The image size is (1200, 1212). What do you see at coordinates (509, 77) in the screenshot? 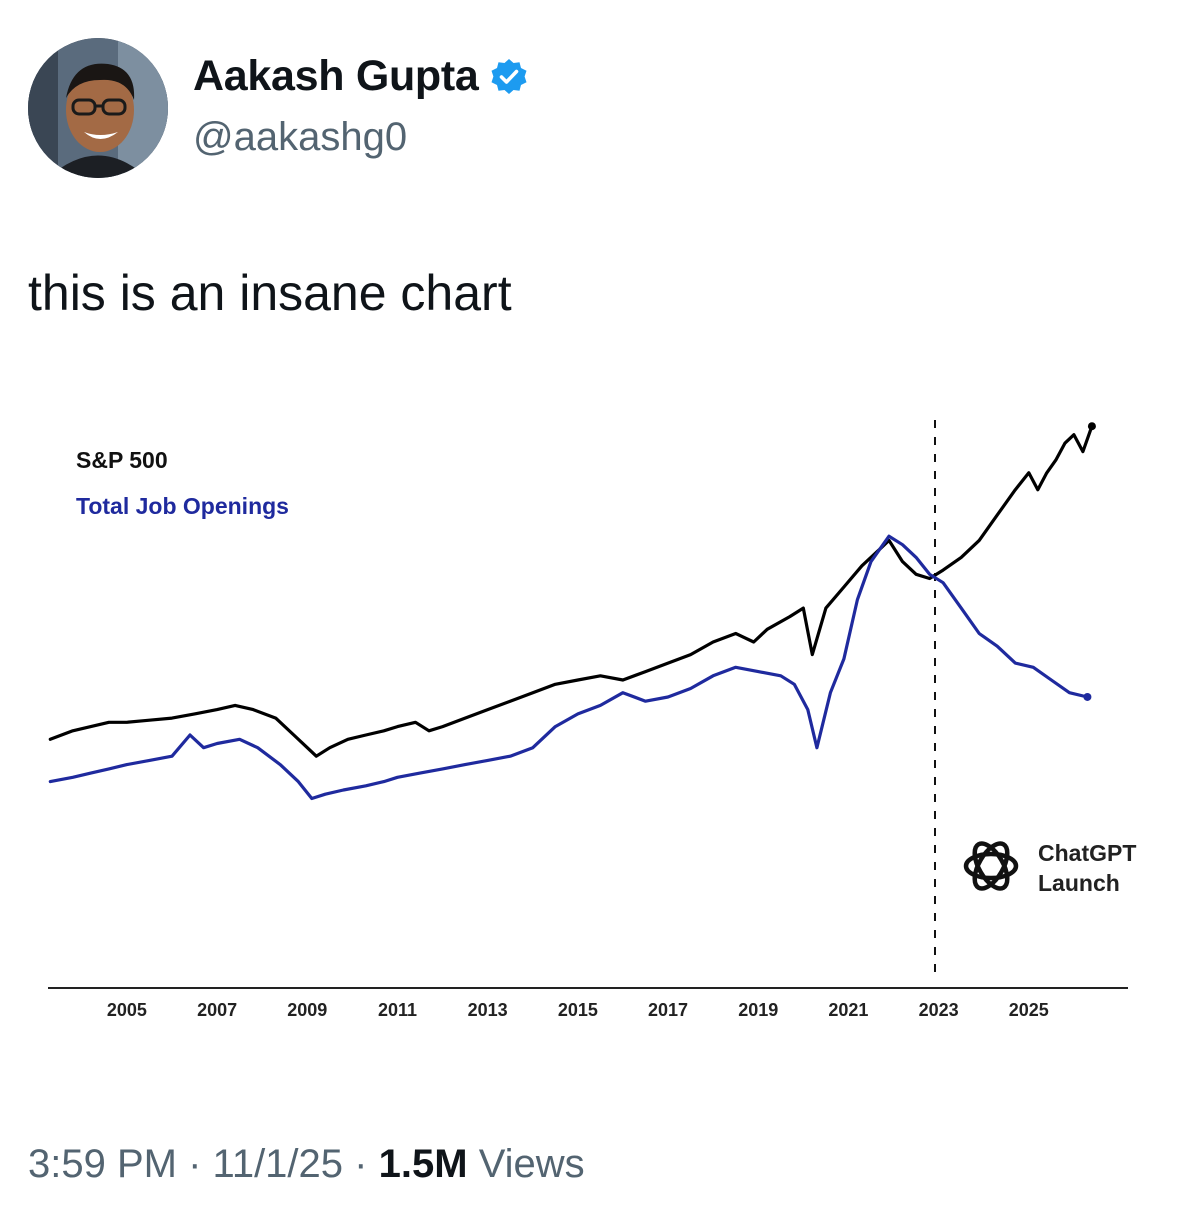
I see `verified-badge-icon` at bounding box center [509, 77].